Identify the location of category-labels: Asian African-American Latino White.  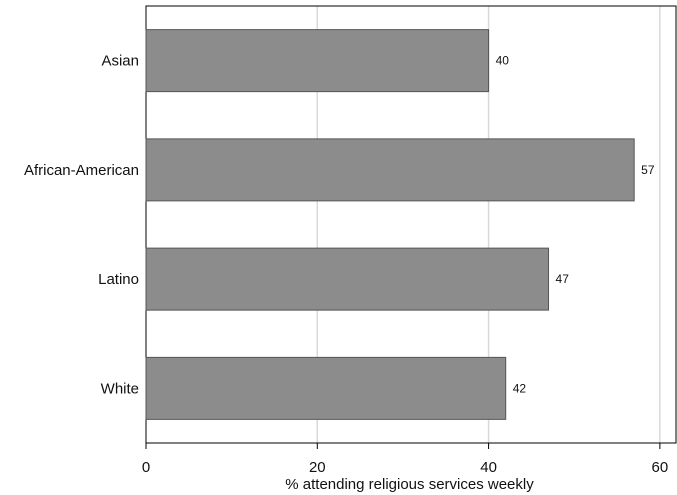
(81, 225).